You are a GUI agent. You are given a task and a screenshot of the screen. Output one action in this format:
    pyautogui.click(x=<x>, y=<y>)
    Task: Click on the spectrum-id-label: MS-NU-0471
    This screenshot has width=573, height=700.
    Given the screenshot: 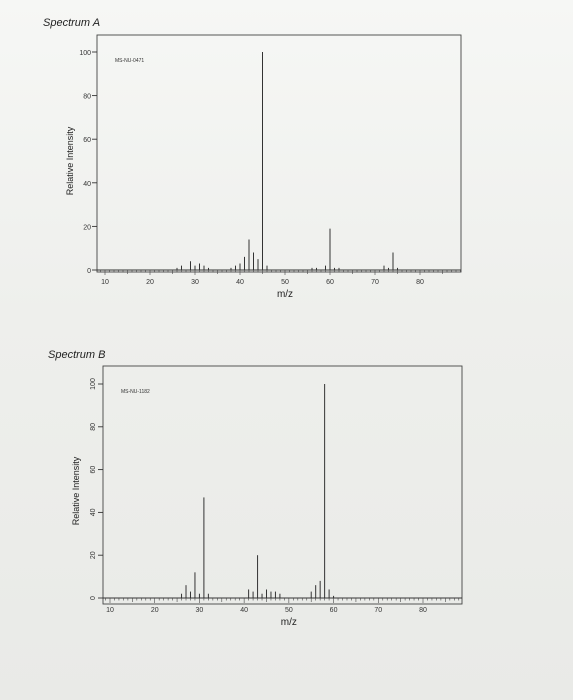 What is the action you would take?
    pyautogui.click(x=129, y=61)
    